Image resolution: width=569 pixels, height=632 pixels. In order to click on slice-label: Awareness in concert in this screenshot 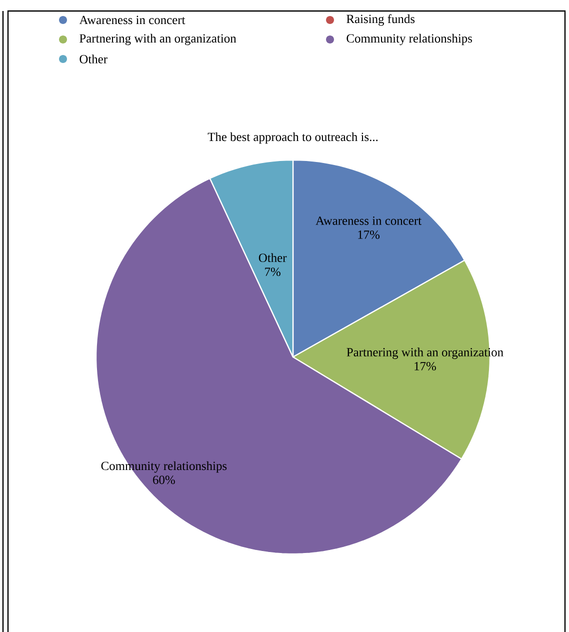, I will do `click(369, 220)`.